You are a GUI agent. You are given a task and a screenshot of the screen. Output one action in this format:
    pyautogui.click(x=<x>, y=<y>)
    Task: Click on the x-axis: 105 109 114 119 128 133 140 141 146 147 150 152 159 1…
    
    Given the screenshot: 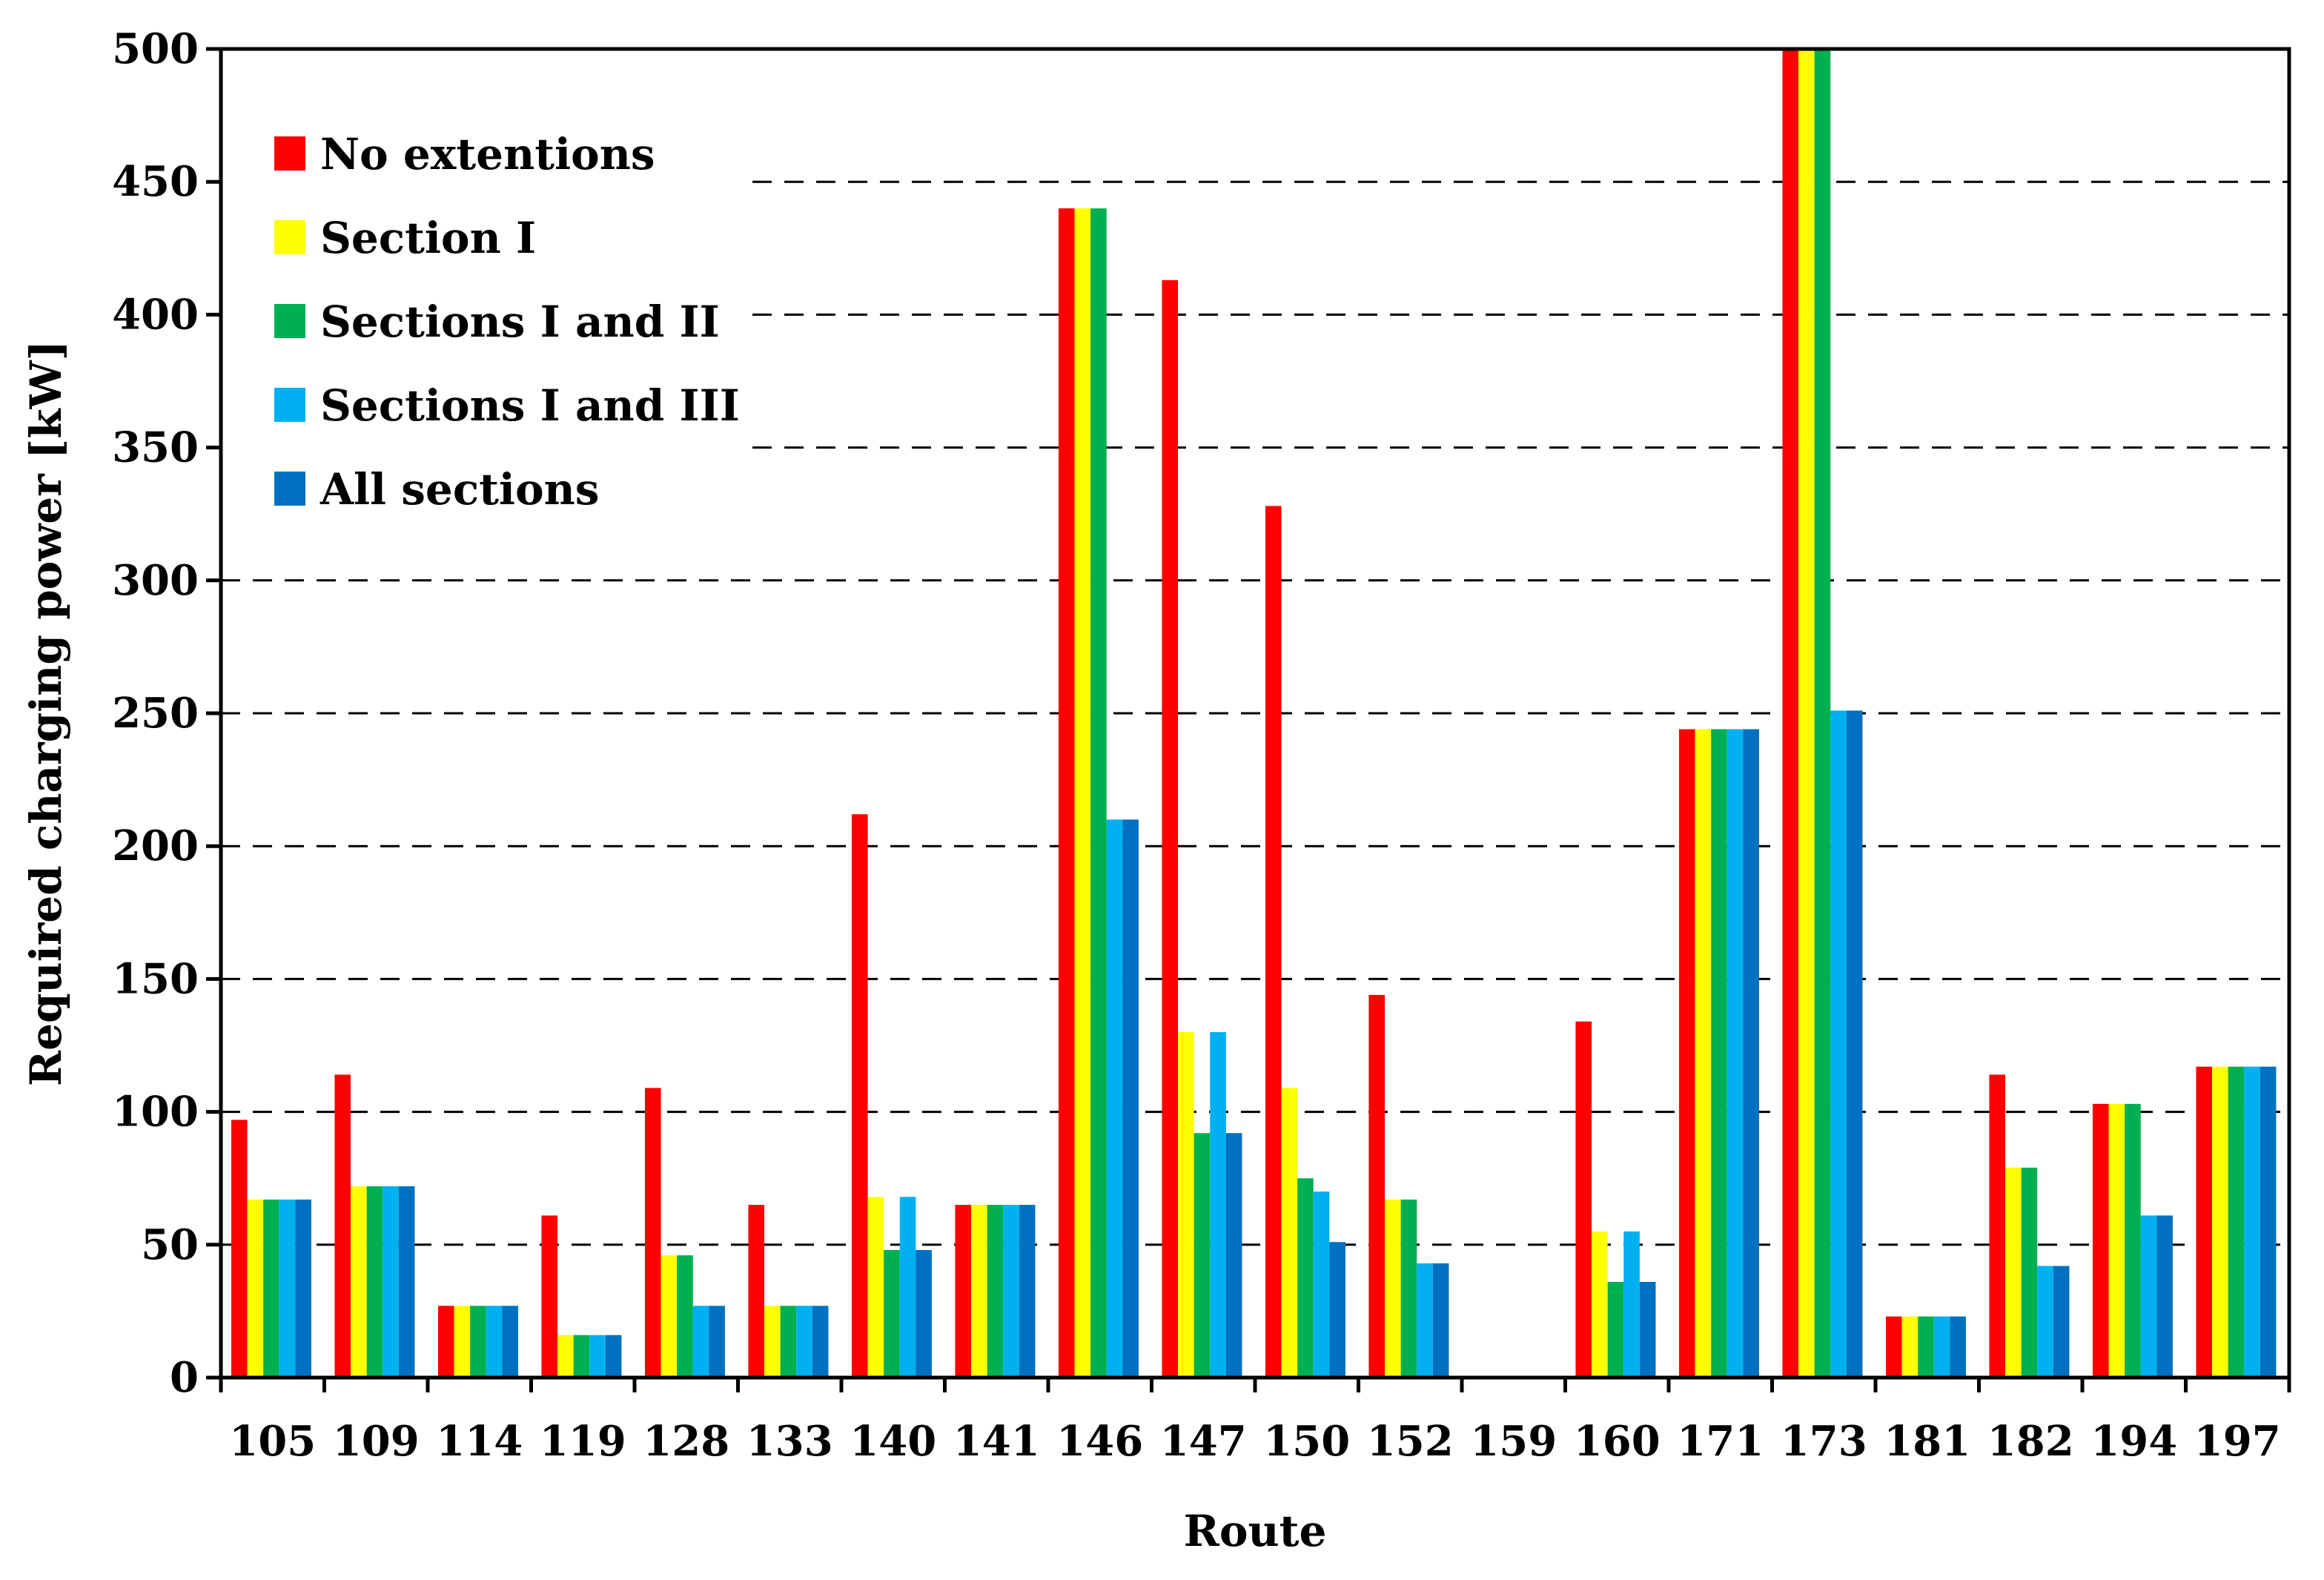 What is the action you would take?
    pyautogui.click(x=1255, y=1422)
    